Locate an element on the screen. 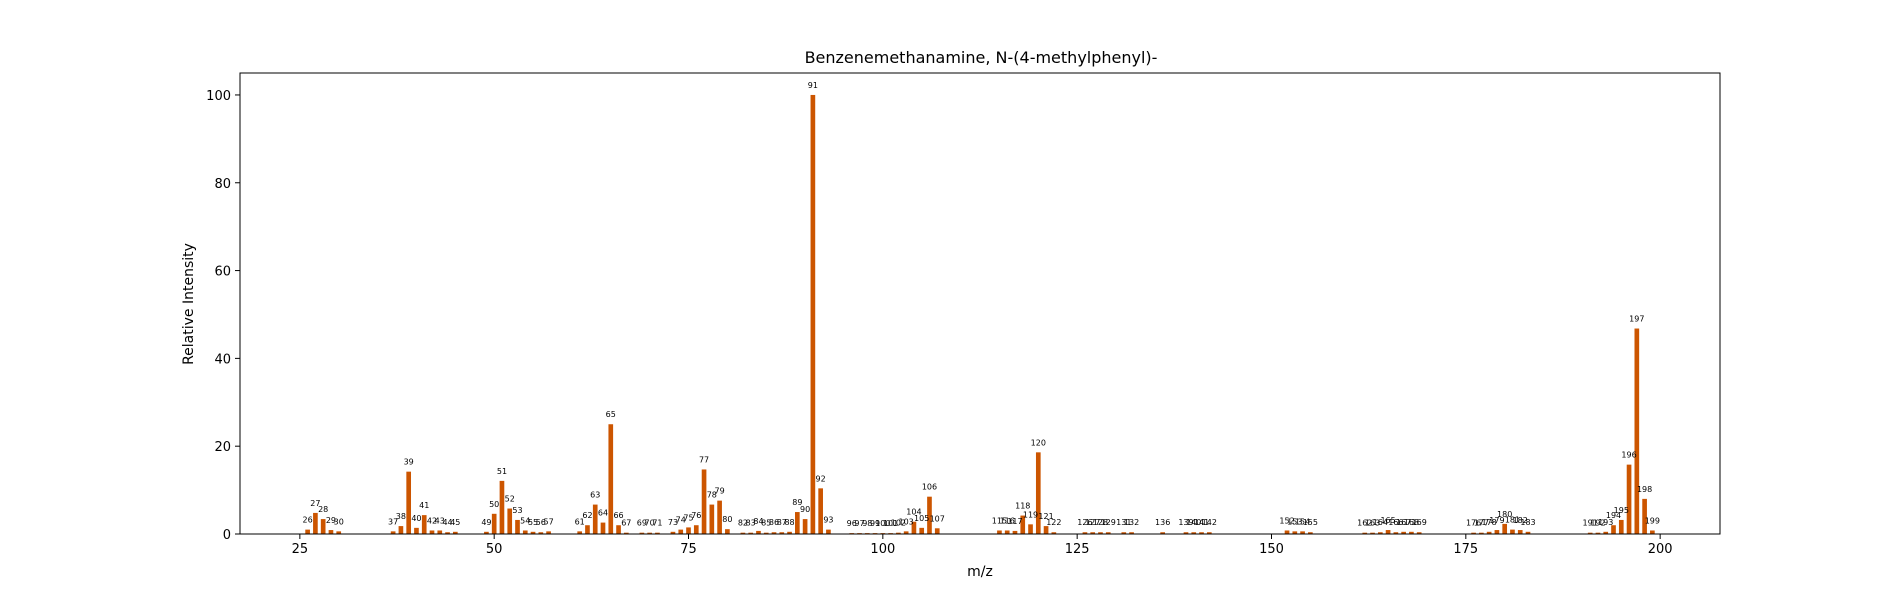  peak-label-107: 107 is located at coordinates (937, 518).